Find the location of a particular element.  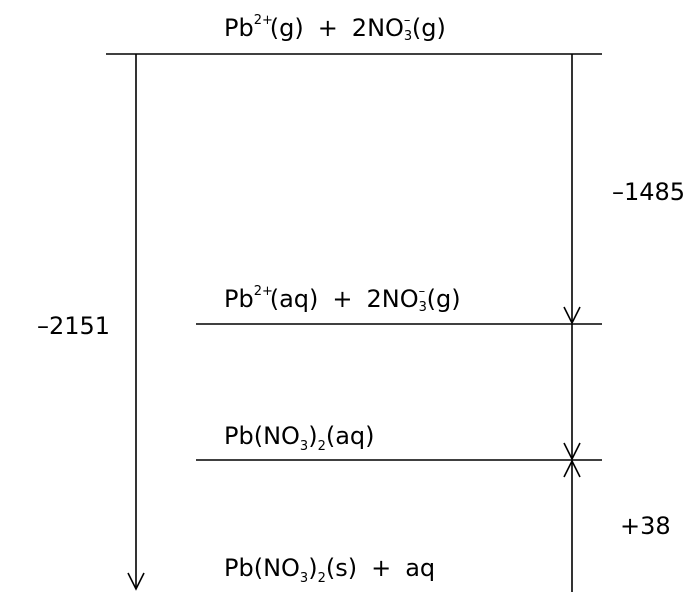

level-label-aqueous-salt: Pb(NO3)2(aq) is located at coordinates (299, 438).